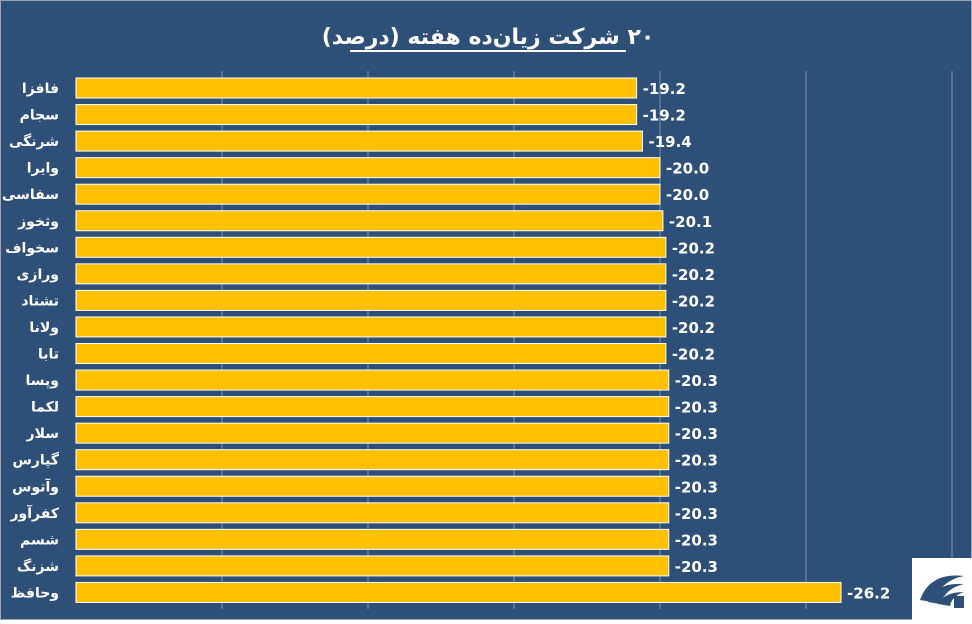  Describe the element at coordinates (45, 408) in the screenshot. I see `category-label: لکما` at that location.